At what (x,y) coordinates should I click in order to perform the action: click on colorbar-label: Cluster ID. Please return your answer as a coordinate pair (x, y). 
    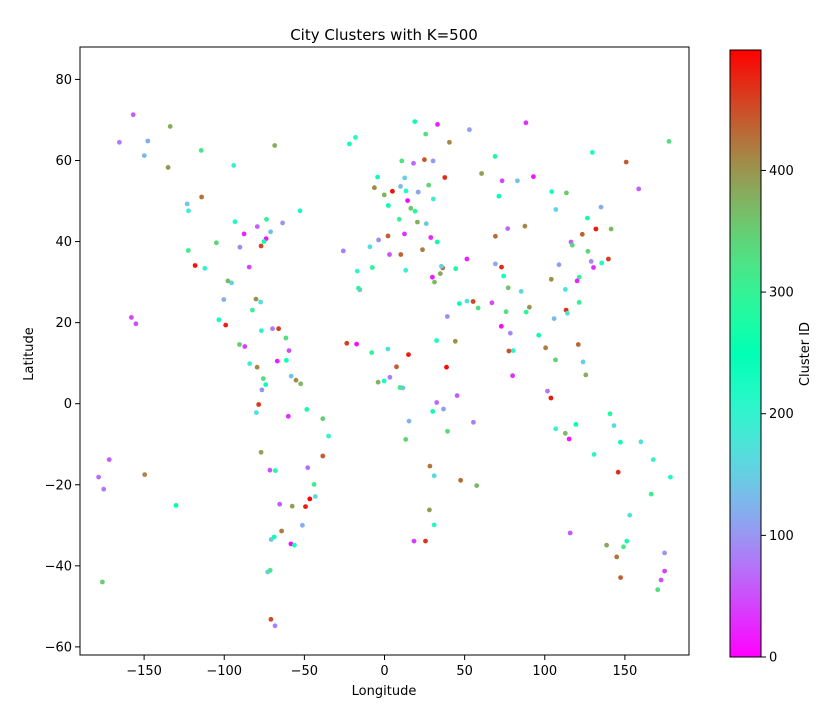
    Looking at the image, I should click on (805, 354).